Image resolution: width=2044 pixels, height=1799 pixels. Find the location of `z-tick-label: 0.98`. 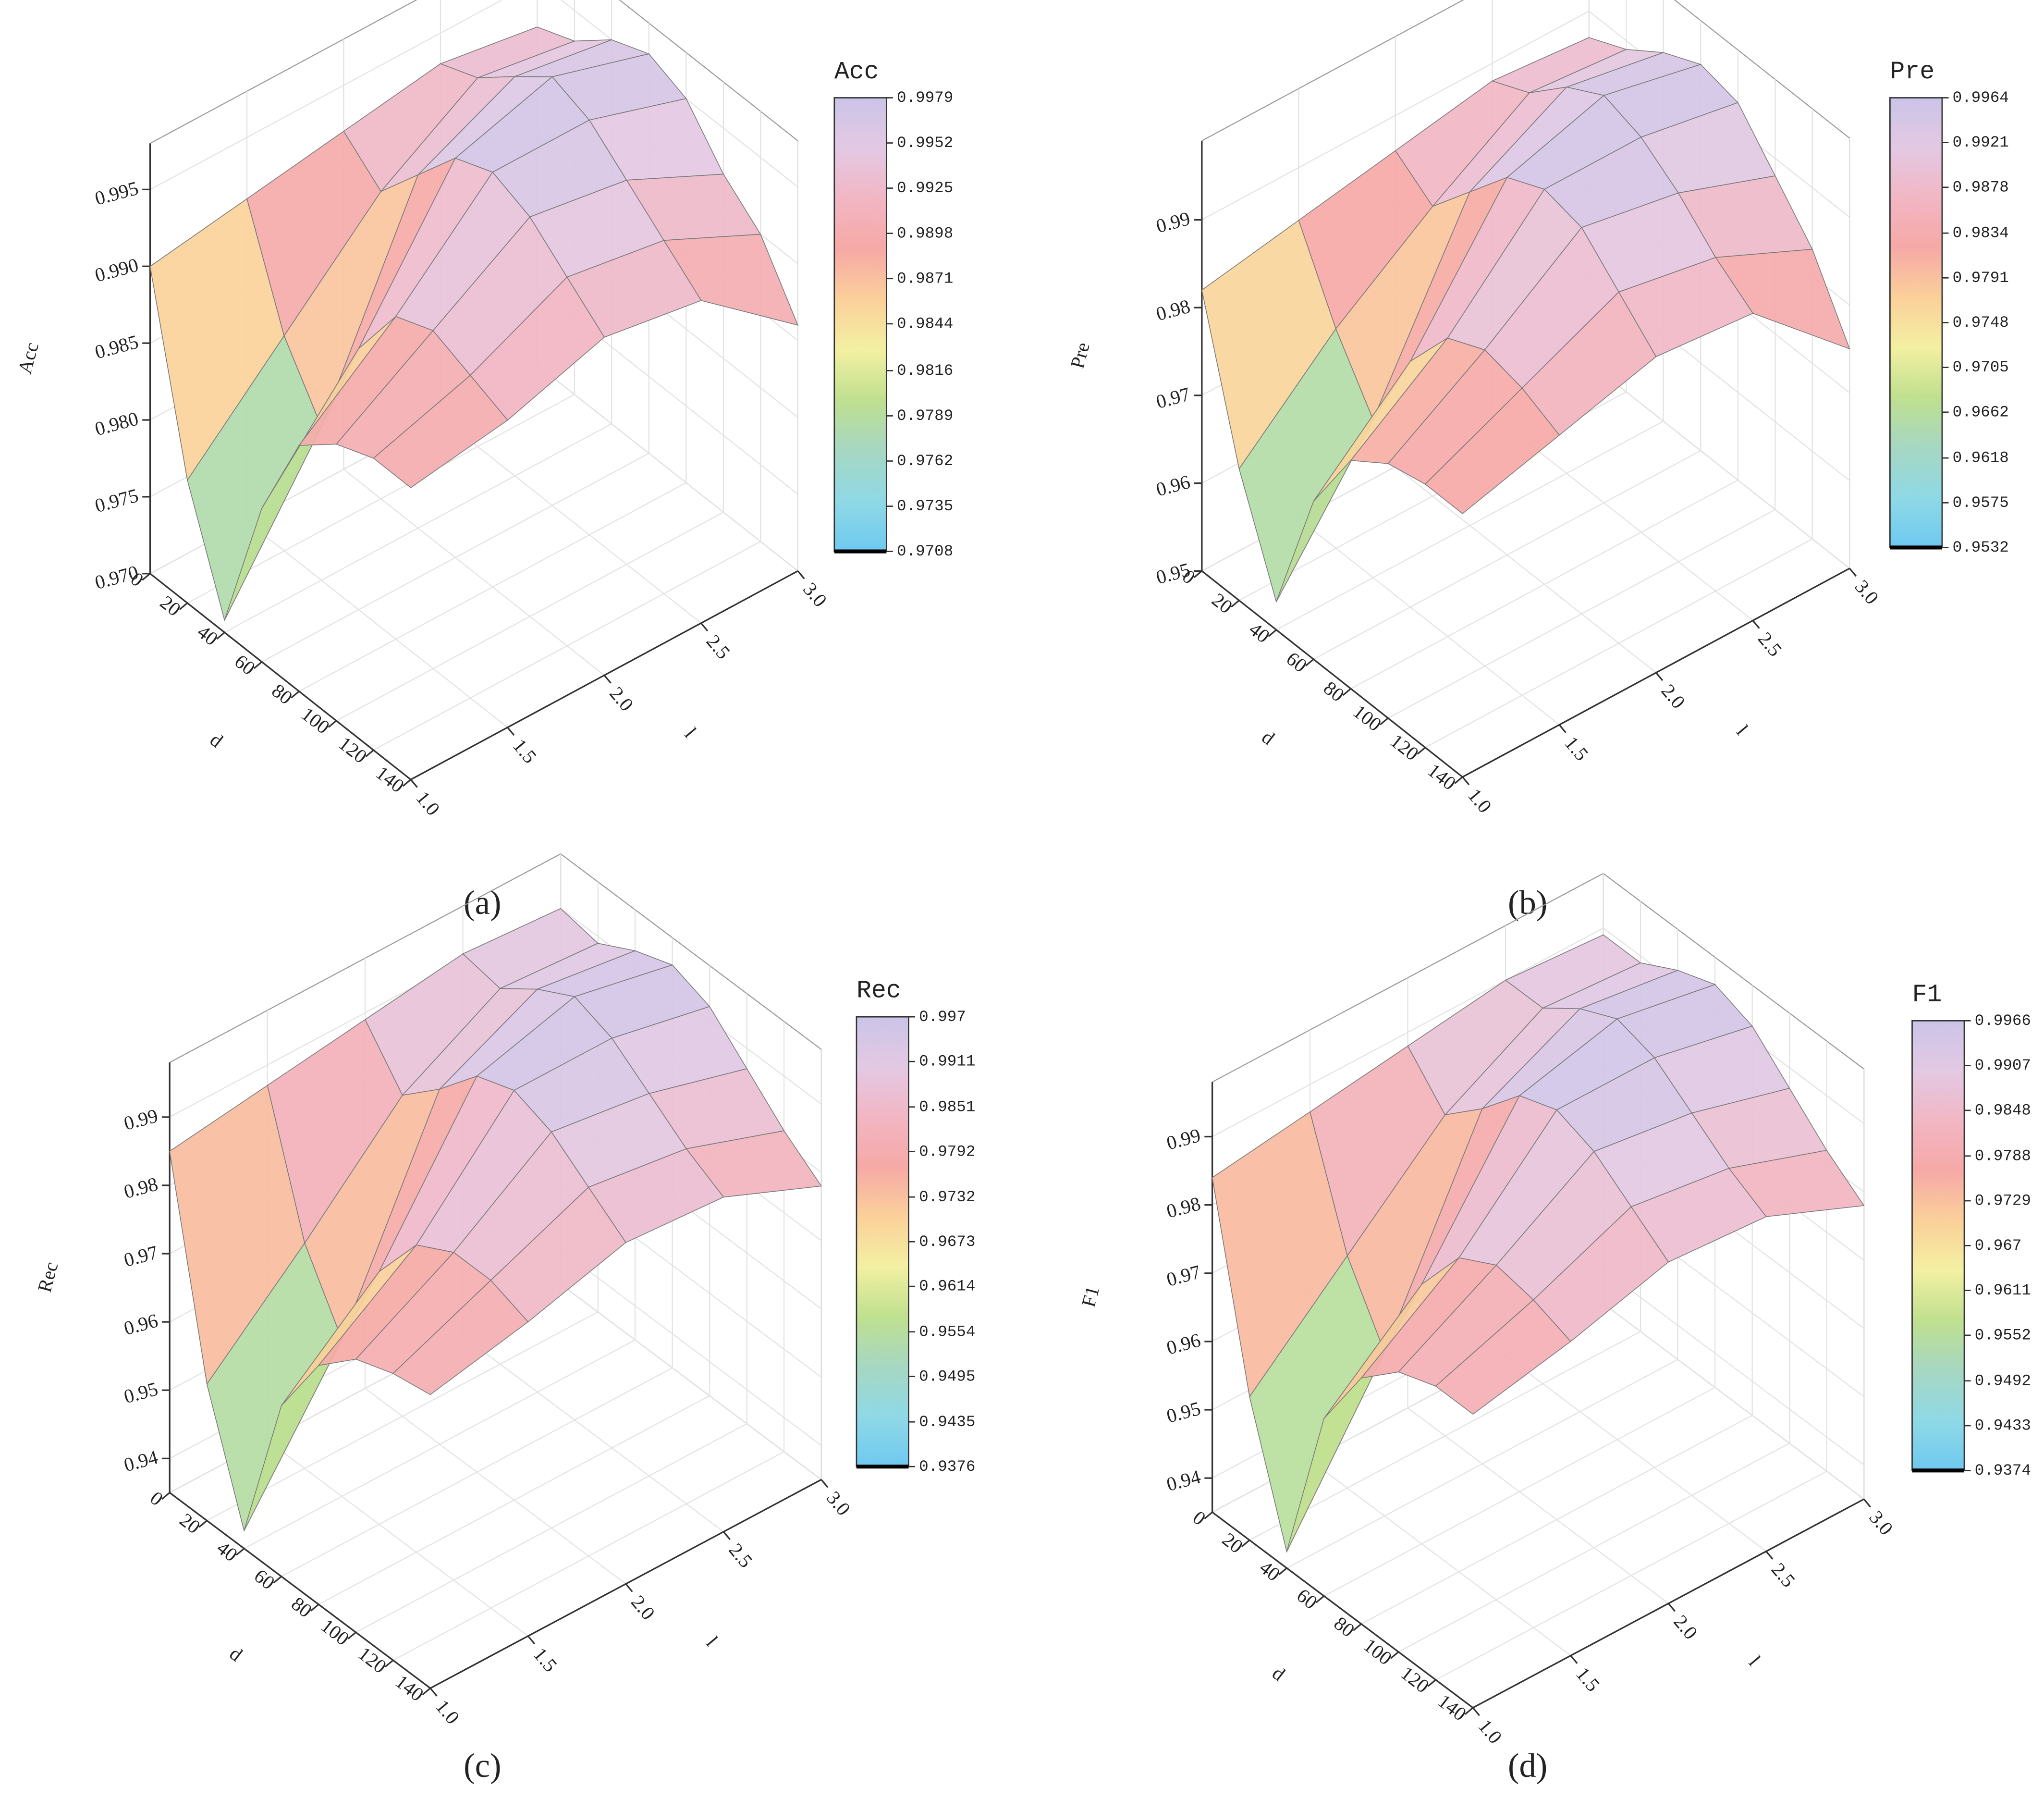

z-tick-label: 0.98 is located at coordinates (1183, 1207).